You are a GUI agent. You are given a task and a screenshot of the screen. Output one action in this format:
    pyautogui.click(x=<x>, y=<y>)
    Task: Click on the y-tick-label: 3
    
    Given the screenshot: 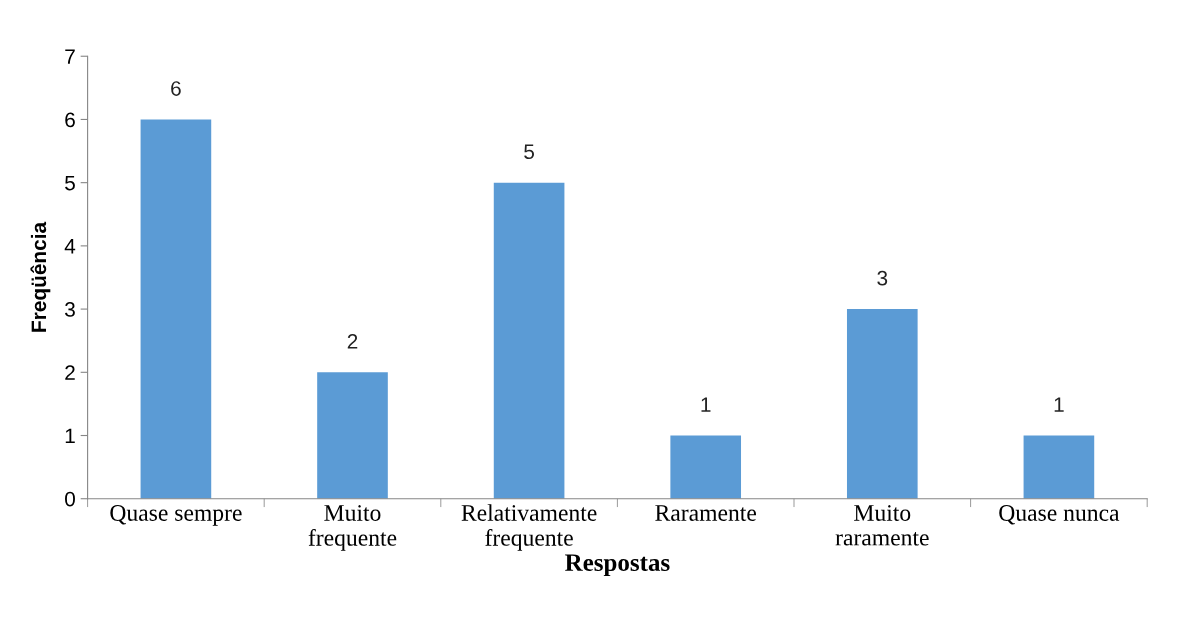 What is the action you would take?
    pyautogui.click(x=70, y=309)
    